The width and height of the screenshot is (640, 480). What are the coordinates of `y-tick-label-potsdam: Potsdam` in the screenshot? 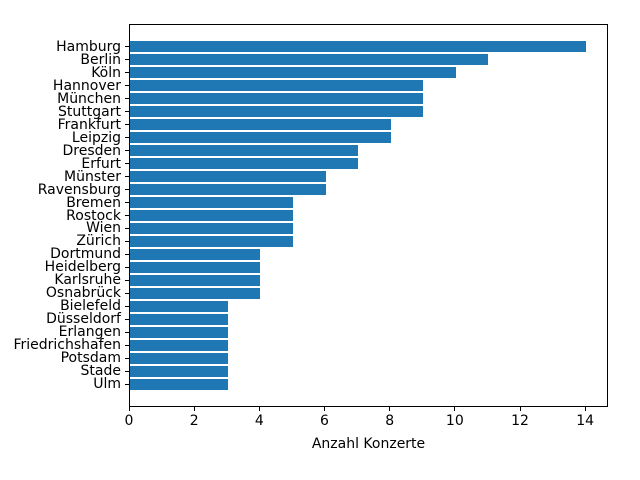 It's located at (90, 358).